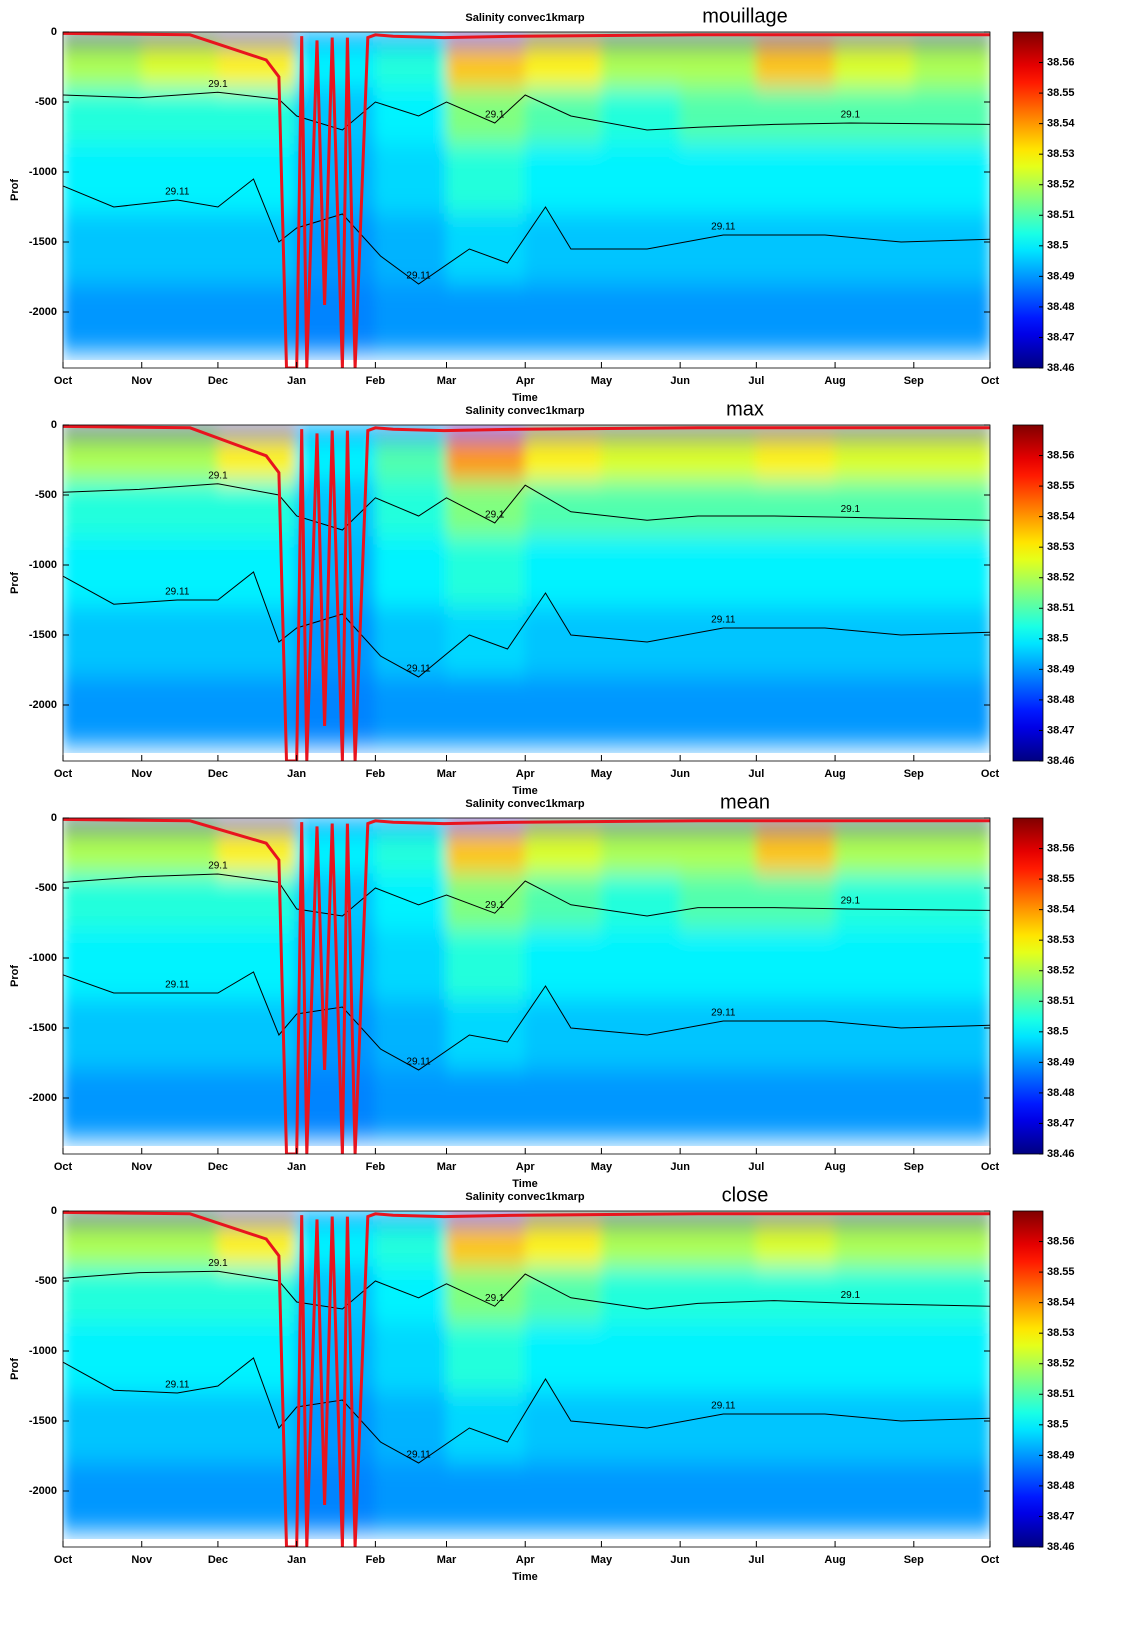 The height and width of the screenshot is (1636, 1129). I want to click on colorbar-tick-label: 38.47, so click(1061, 337).